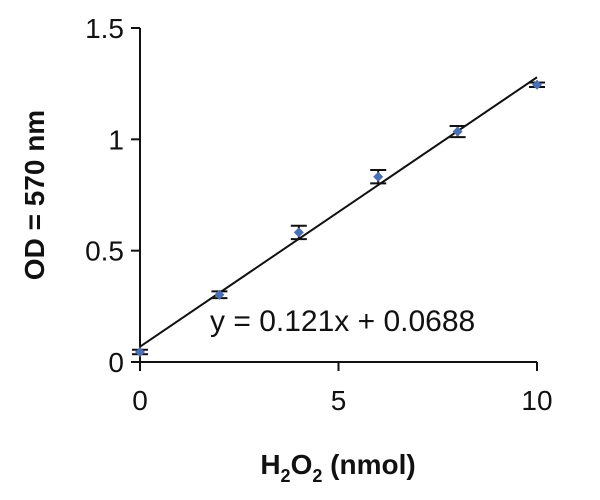  Describe the element at coordinates (104, 28) in the screenshot. I see `y-tick-label: 1.5` at that location.